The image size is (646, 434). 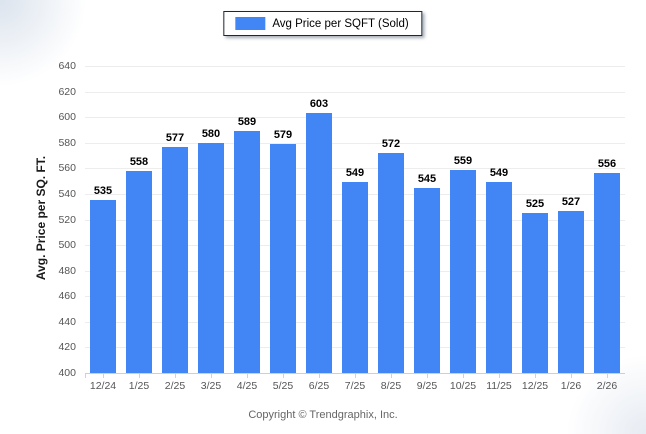 I want to click on bar-slot: 545, so click(x=427, y=222).